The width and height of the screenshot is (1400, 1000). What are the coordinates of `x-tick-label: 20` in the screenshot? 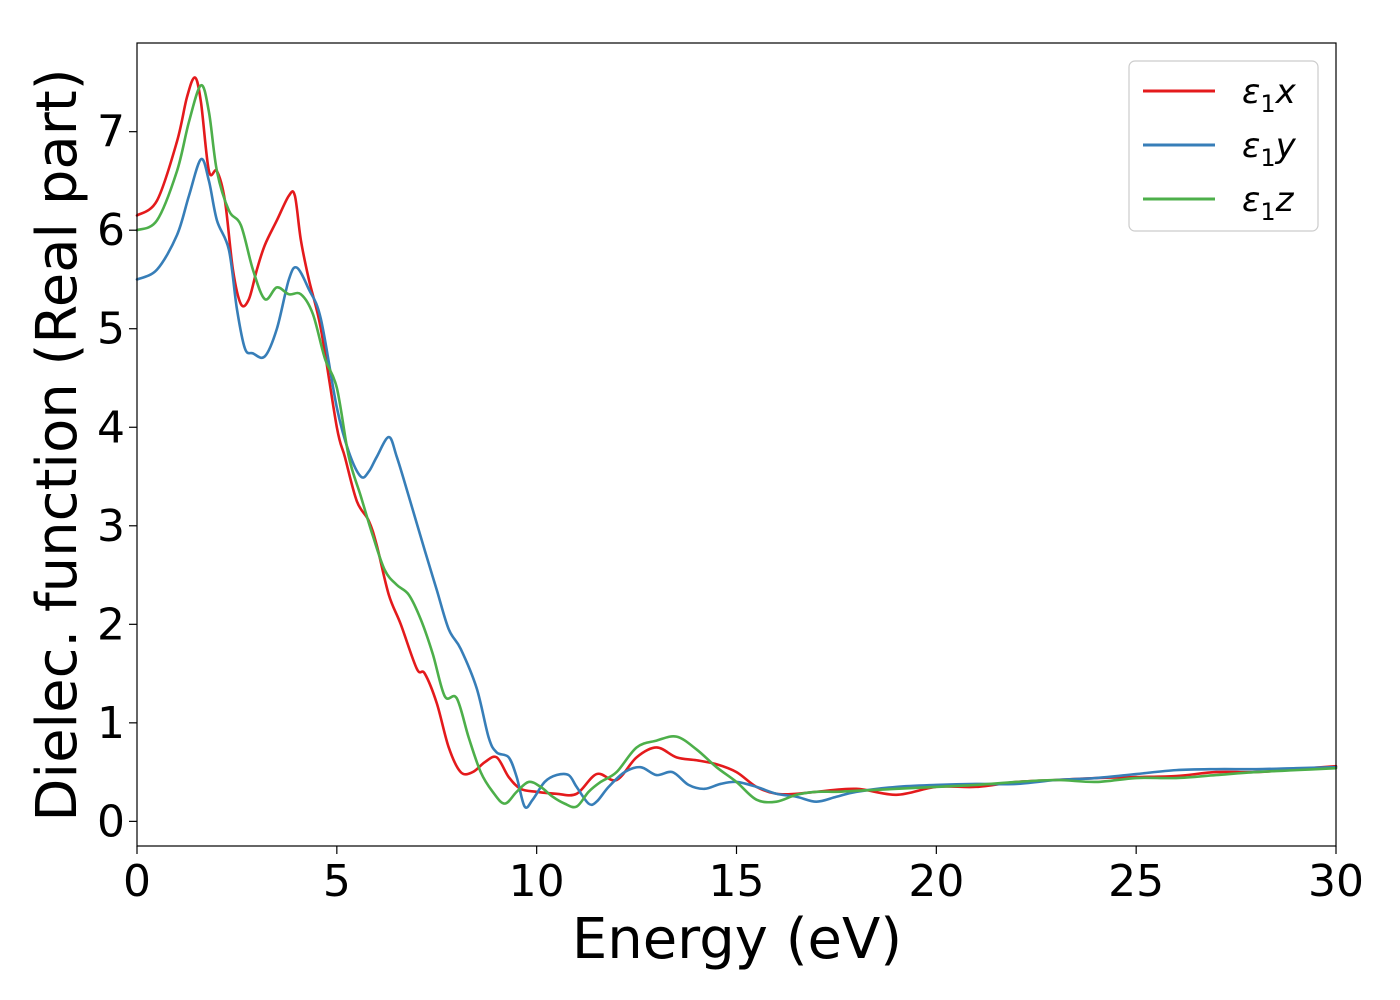 It's located at (936, 881).